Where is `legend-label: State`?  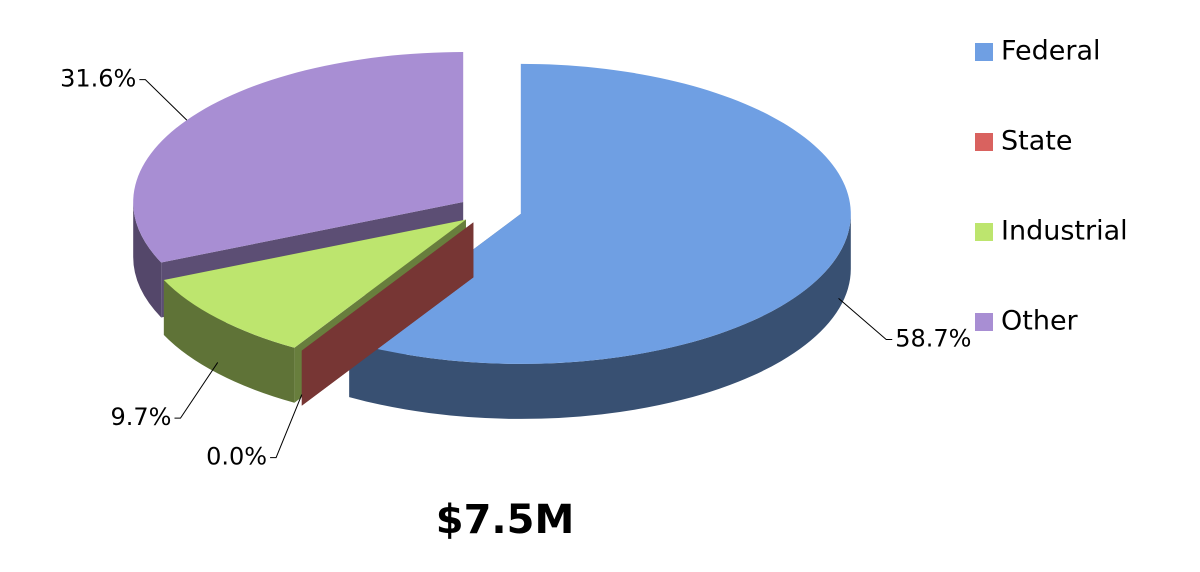
legend-label: State is located at coordinates (1036, 141).